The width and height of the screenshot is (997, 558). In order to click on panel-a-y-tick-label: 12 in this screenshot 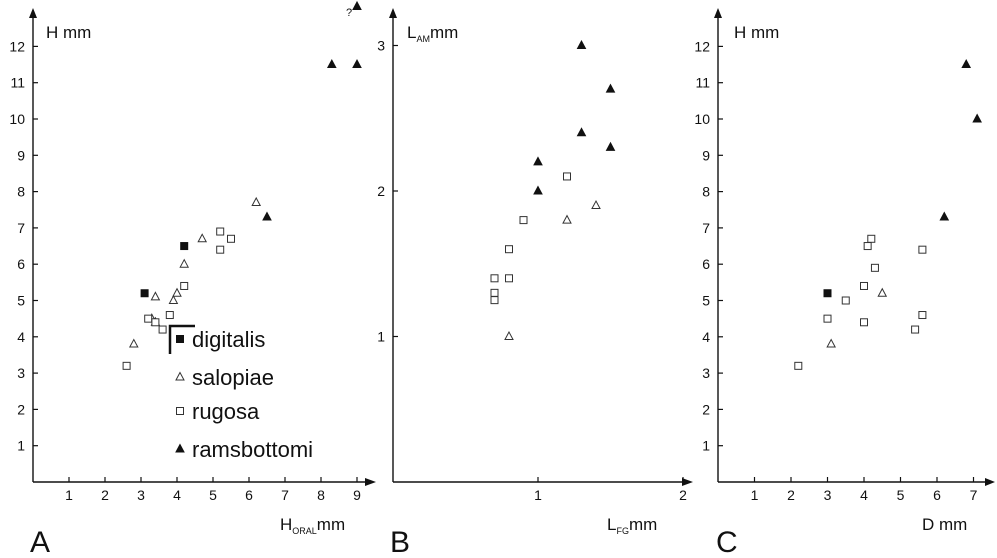, I will do `click(17, 46)`.